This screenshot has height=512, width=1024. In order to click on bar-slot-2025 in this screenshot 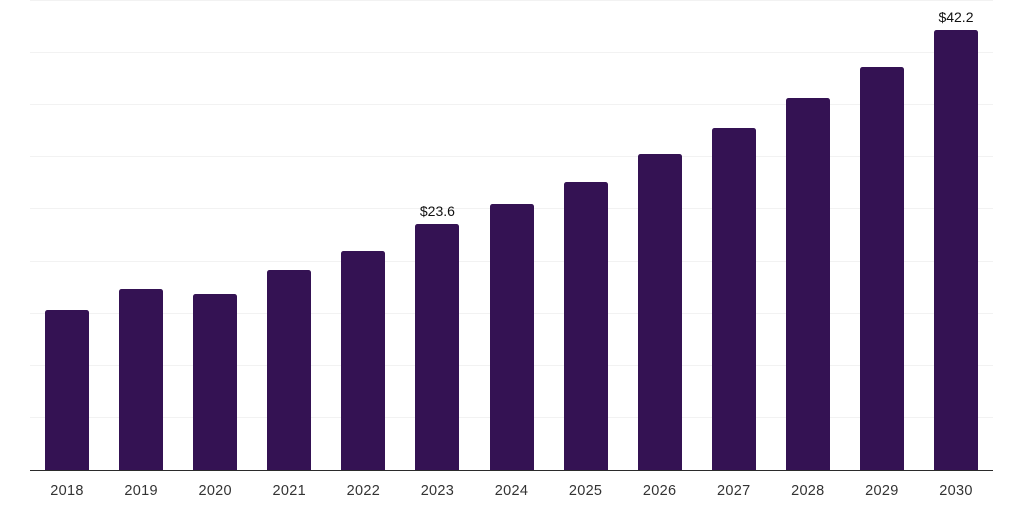, I will do `click(586, 235)`.